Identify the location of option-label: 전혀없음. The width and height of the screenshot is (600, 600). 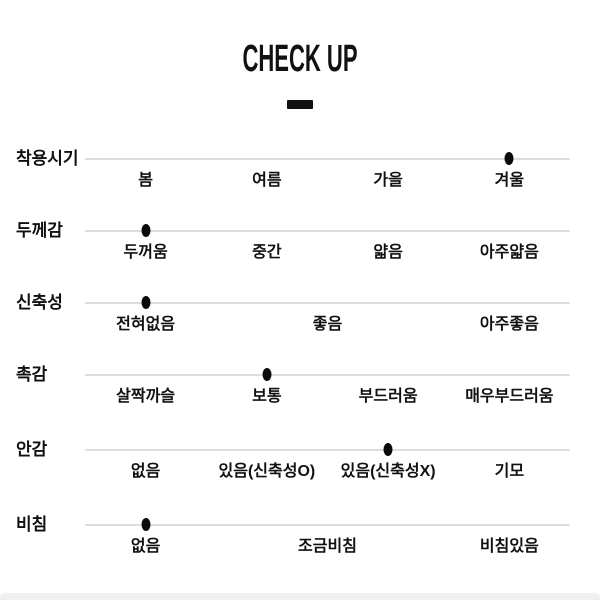
(146, 324).